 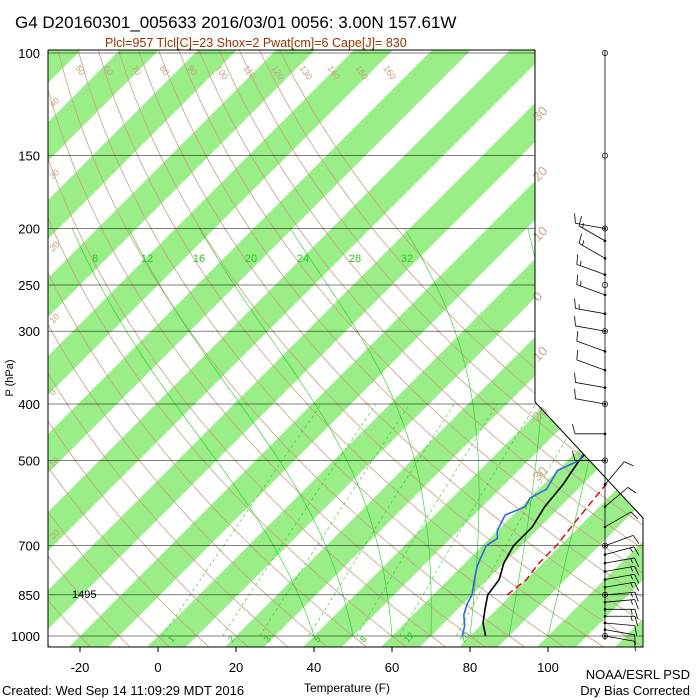 What do you see at coordinates (29, 229) in the screenshot?
I see `y-tick-label: 200` at bounding box center [29, 229].